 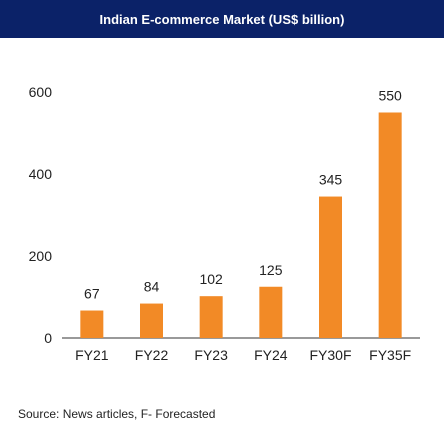 What do you see at coordinates (92, 294) in the screenshot?
I see `data-label-fy21: 67` at bounding box center [92, 294].